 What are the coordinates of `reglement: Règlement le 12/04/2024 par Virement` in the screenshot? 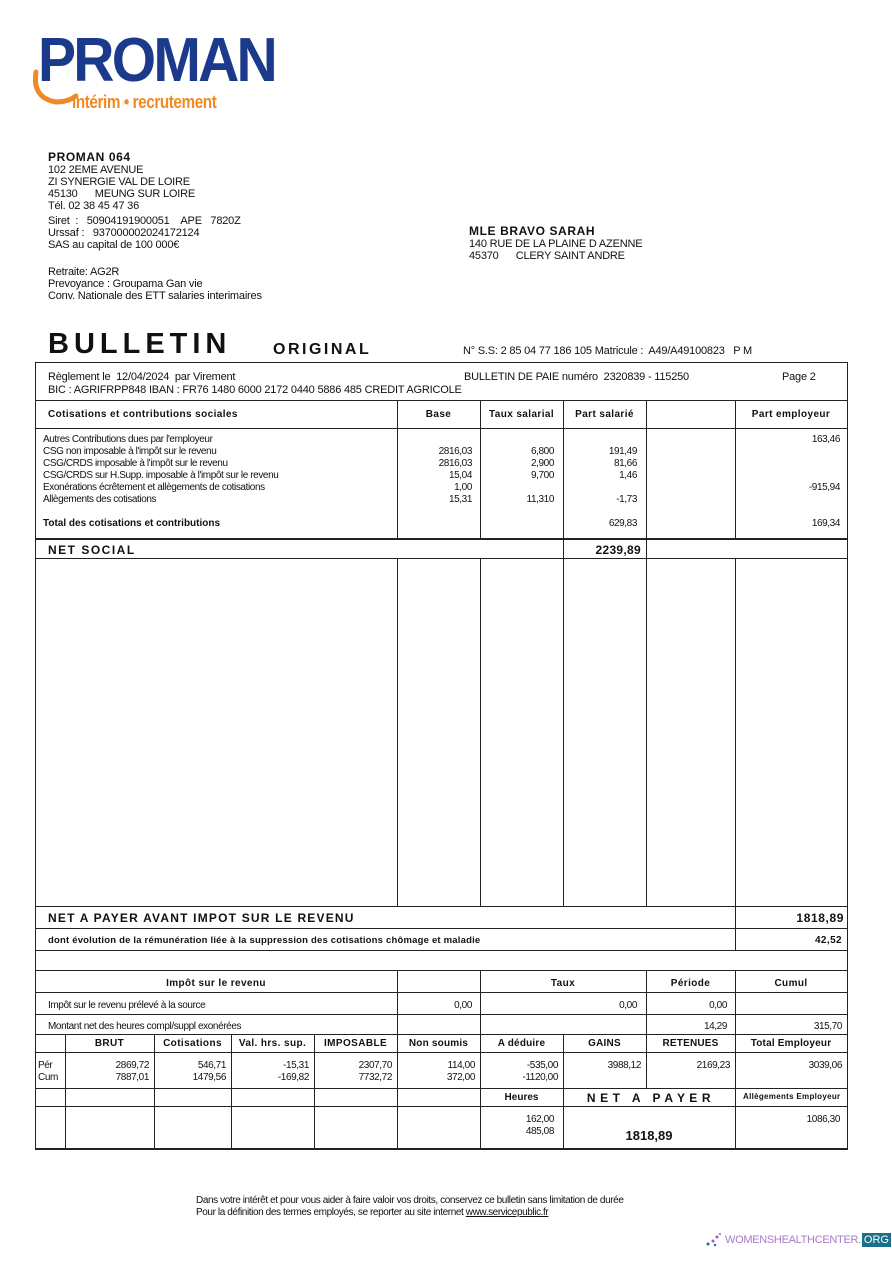 It's located at (142, 377).